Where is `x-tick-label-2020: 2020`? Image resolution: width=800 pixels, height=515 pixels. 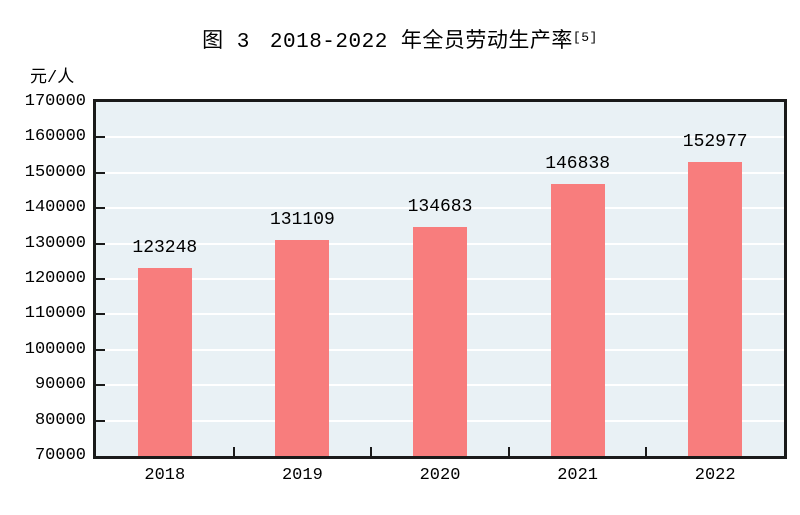 x-tick-label-2020: 2020 is located at coordinates (440, 475).